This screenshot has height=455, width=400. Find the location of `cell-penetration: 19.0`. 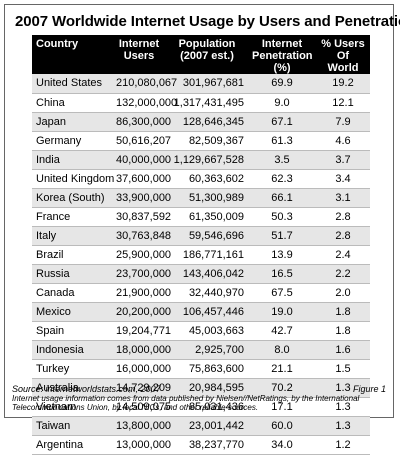

cell-penetration: 19.0 is located at coordinates (282, 312).